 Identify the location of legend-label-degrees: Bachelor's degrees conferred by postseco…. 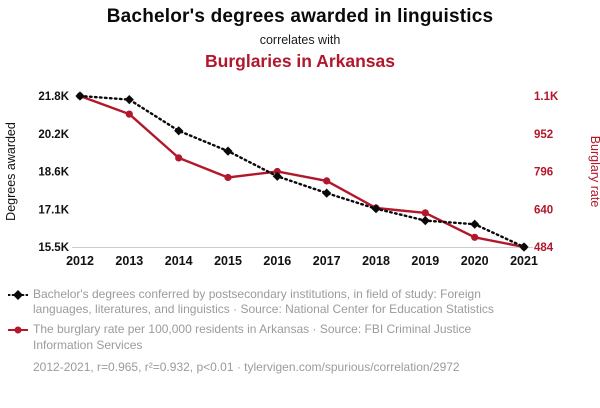
(263, 302).